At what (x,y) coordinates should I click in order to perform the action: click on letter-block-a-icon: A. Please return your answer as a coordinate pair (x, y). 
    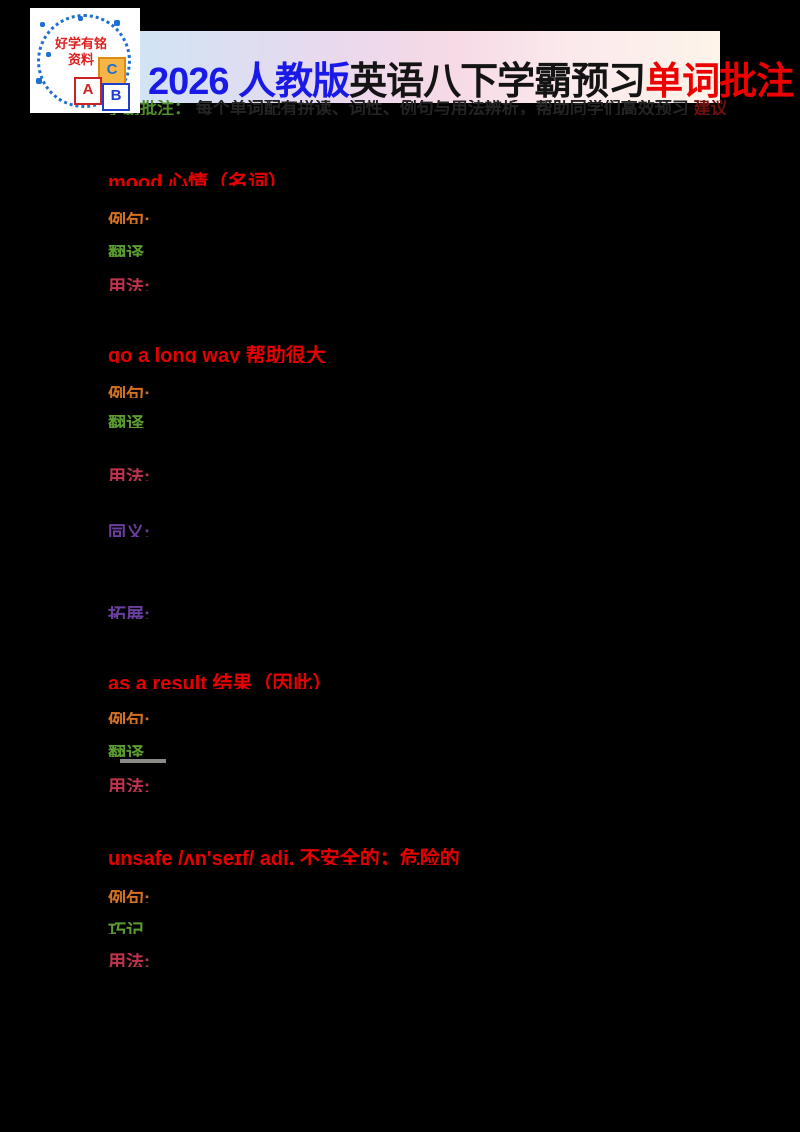
    Looking at the image, I should click on (88, 91).